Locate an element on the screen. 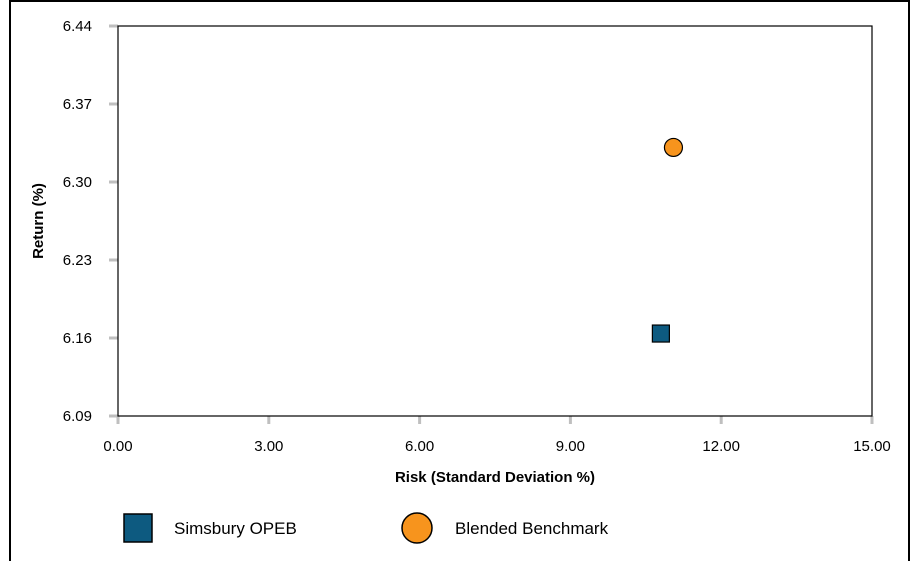 The width and height of the screenshot is (911, 561). point-blended-benchmark is located at coordinates (673, 147).